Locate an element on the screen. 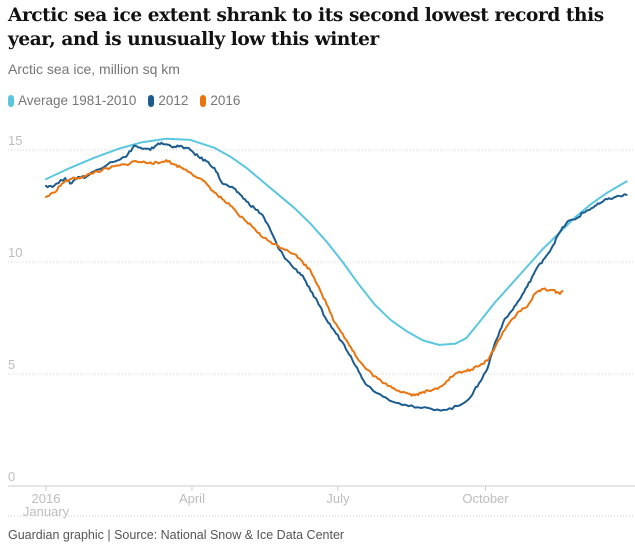 The width and height of the screenshot is (635, 547). legend: Average 1981-2010 2012 2016 is located at coordinates (124, 100).